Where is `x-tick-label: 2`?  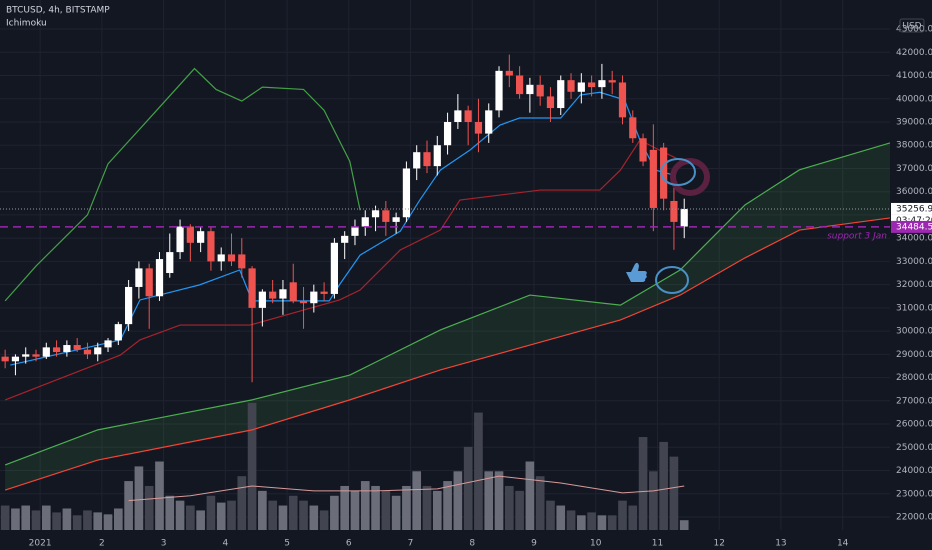 x-tick-label: 2 is located at coordinates (102, 544).